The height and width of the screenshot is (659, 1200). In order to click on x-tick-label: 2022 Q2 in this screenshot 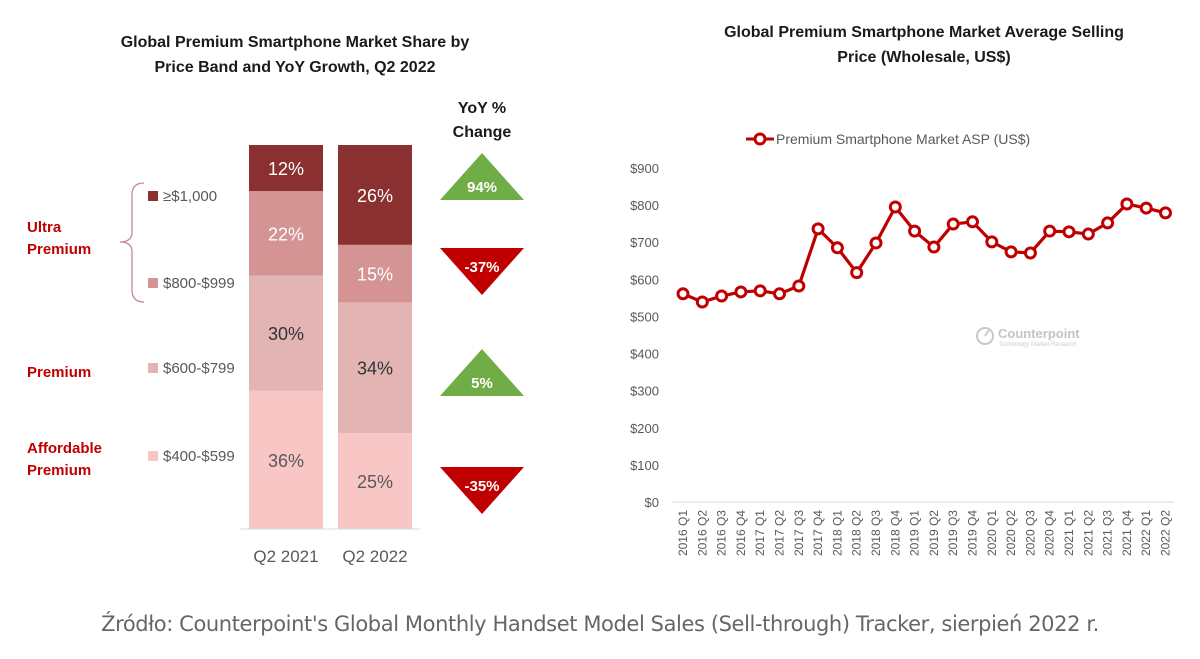, I will do `click(1166, 533)`.